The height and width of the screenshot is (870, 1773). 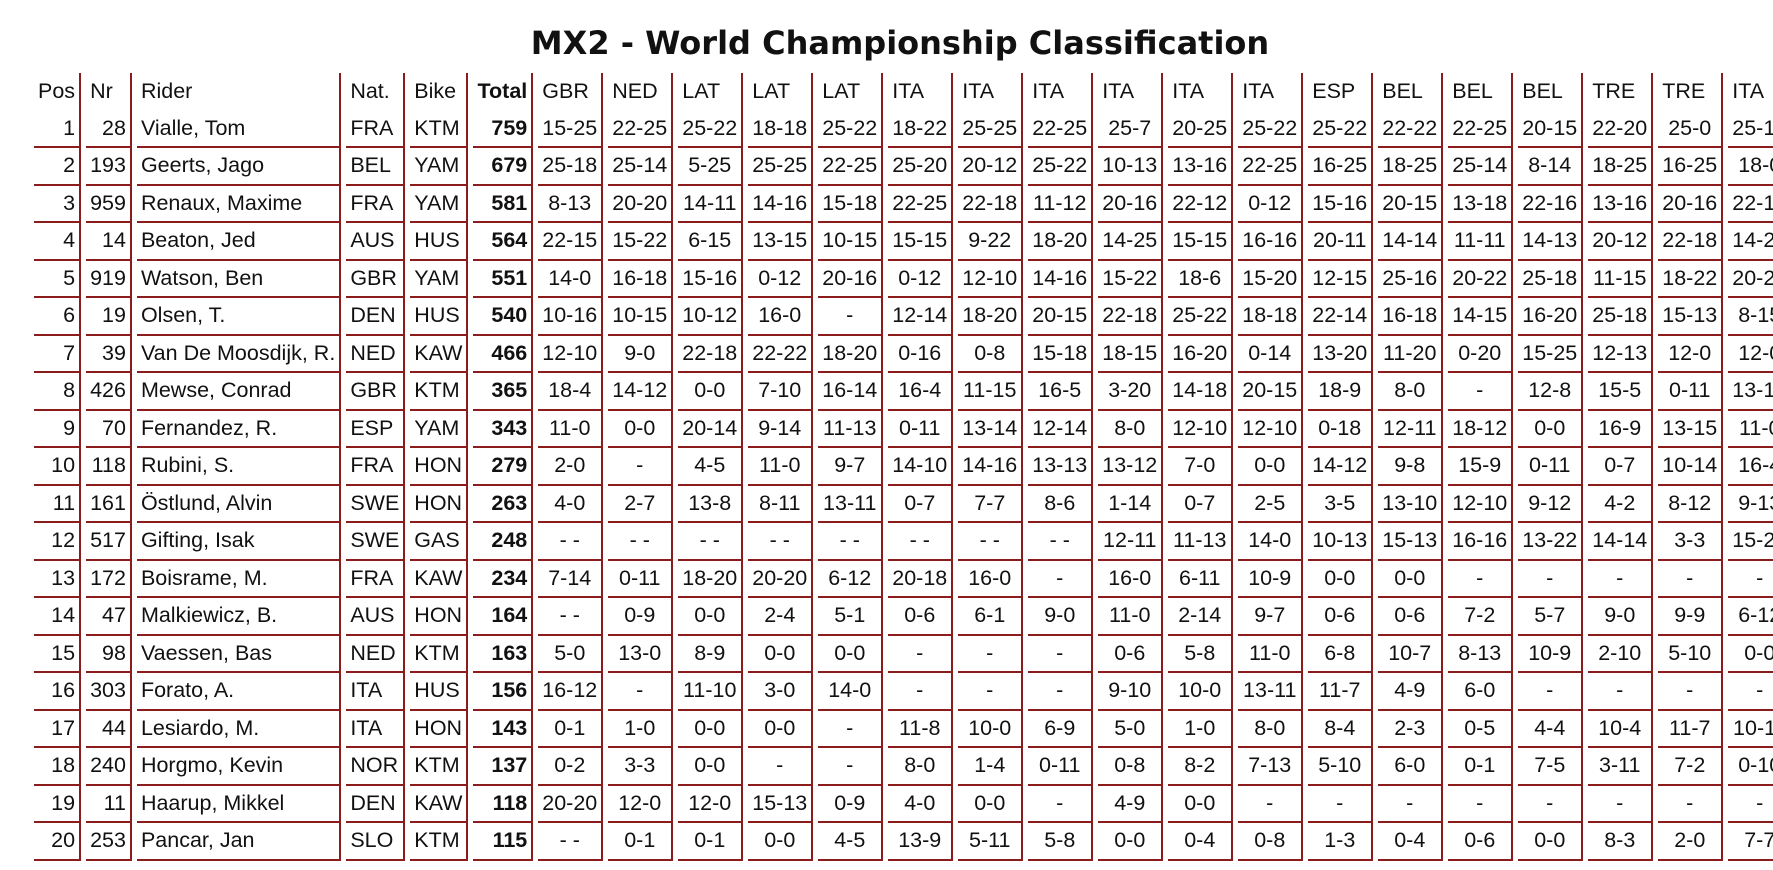 What do you see at coordinates (439, 804) in the screenshot?
I see `bike-cell: KAW` at bounding box center [439, 804].